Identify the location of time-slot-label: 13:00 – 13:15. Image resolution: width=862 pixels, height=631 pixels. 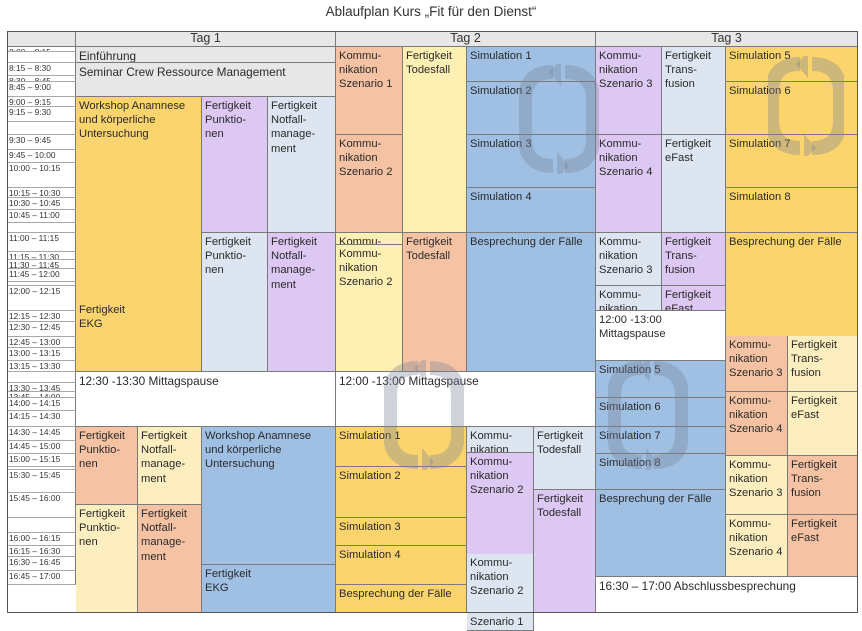
(41, 354).